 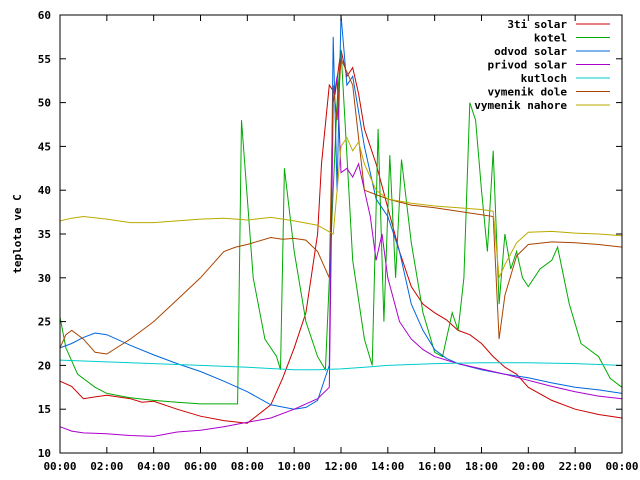 What do you see at coordinates (434, 466) in the screenshot?
I see `x-tick-label: 16:00` at bounding box center [434, 466].